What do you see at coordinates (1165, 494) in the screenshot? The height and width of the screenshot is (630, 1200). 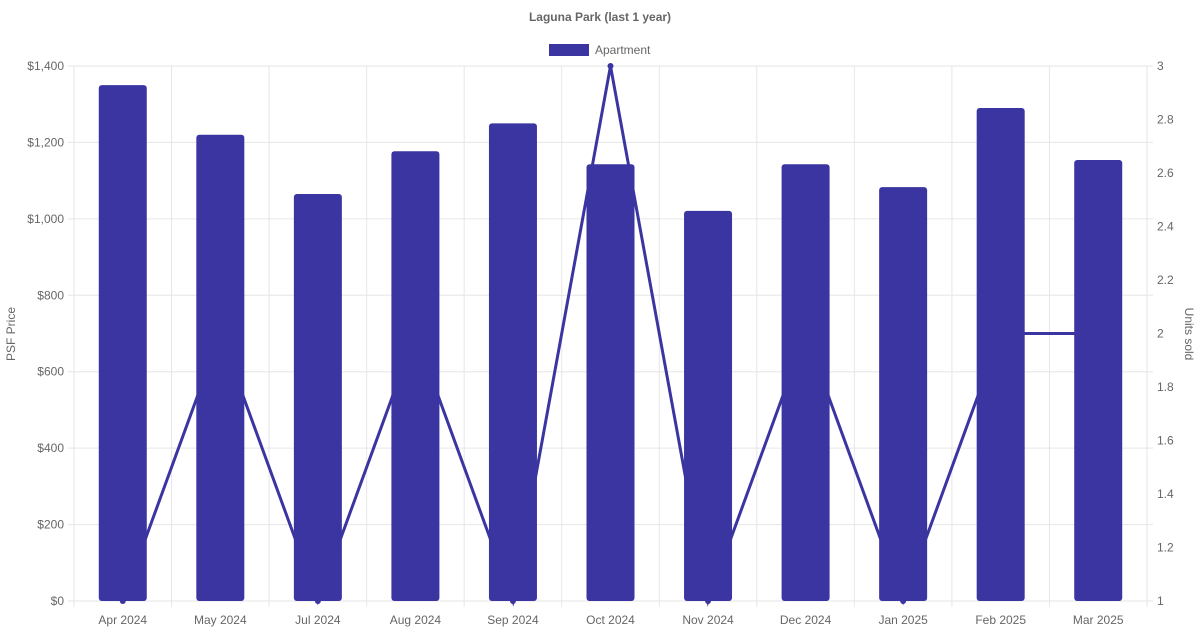 I see `y-right-tick-label: 1.4` at bounding box center [1165, 494].